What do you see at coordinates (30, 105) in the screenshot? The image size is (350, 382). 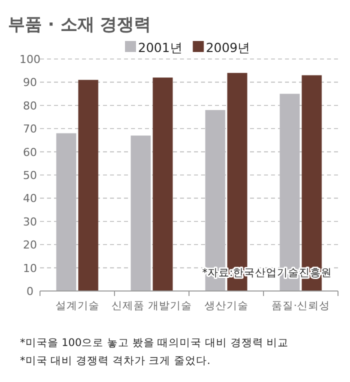 I see `y-tick-label: 80` at bounding box center [30, 105].